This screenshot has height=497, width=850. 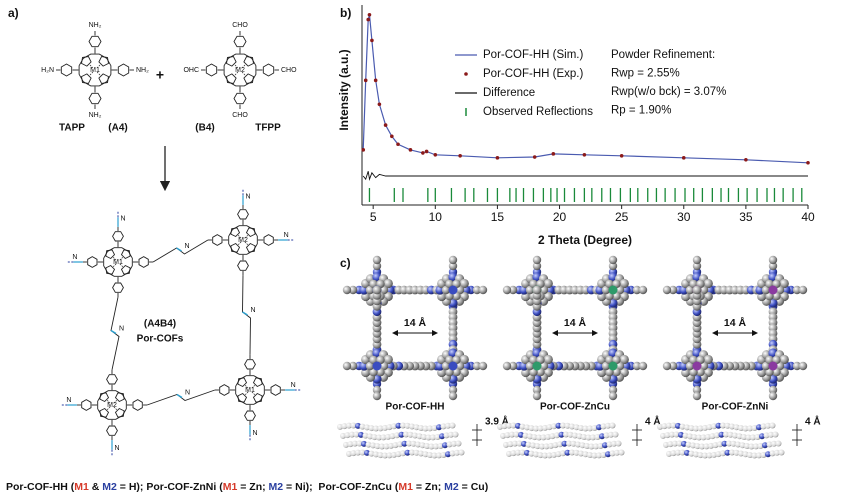 I want to click on end-group: CHO, so click(x=240, y=115).